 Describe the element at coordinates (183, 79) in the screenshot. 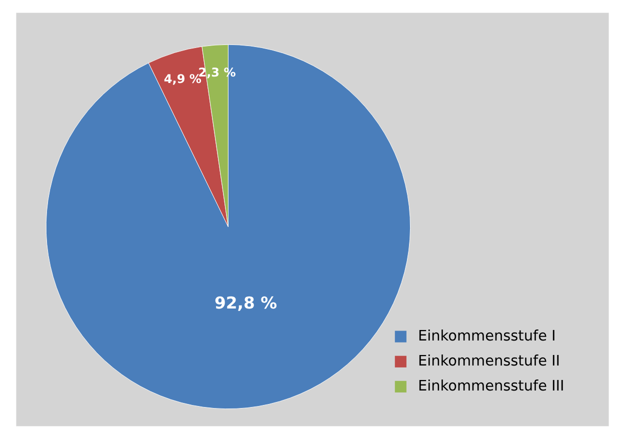

I see `data-label: 4,9 %` at that location.